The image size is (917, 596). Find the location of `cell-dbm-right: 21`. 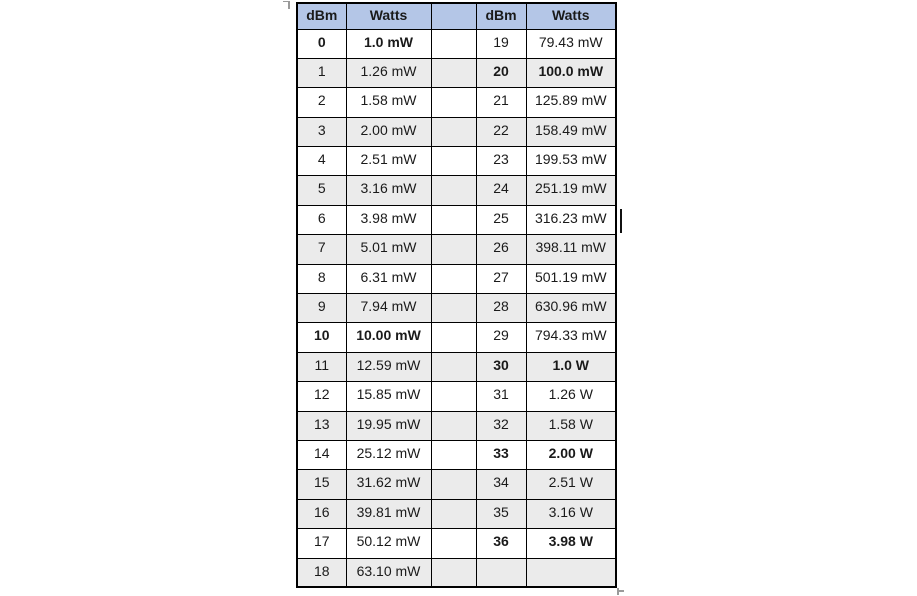

cell-dbm-right: 21 is located at coordinates (501, 102).